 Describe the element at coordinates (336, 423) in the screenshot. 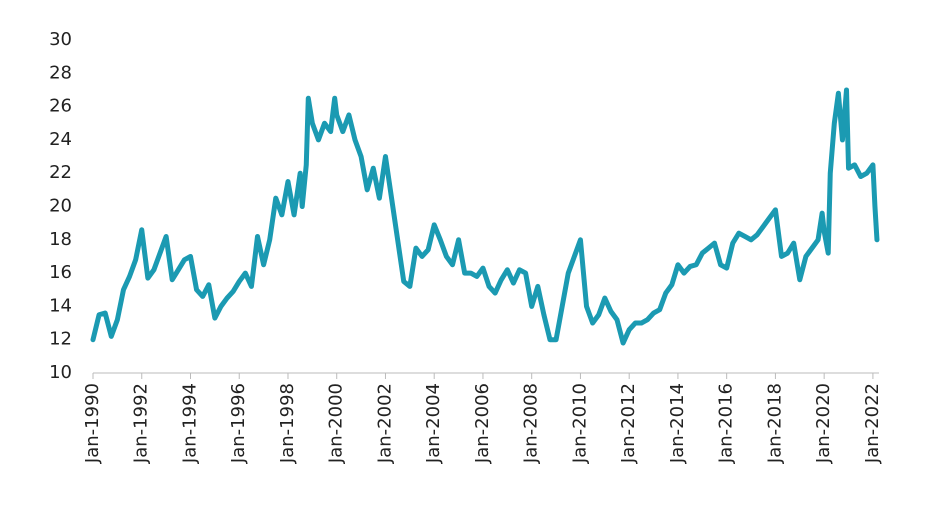

I see `x-tick-label: Jan-2000` at that location.